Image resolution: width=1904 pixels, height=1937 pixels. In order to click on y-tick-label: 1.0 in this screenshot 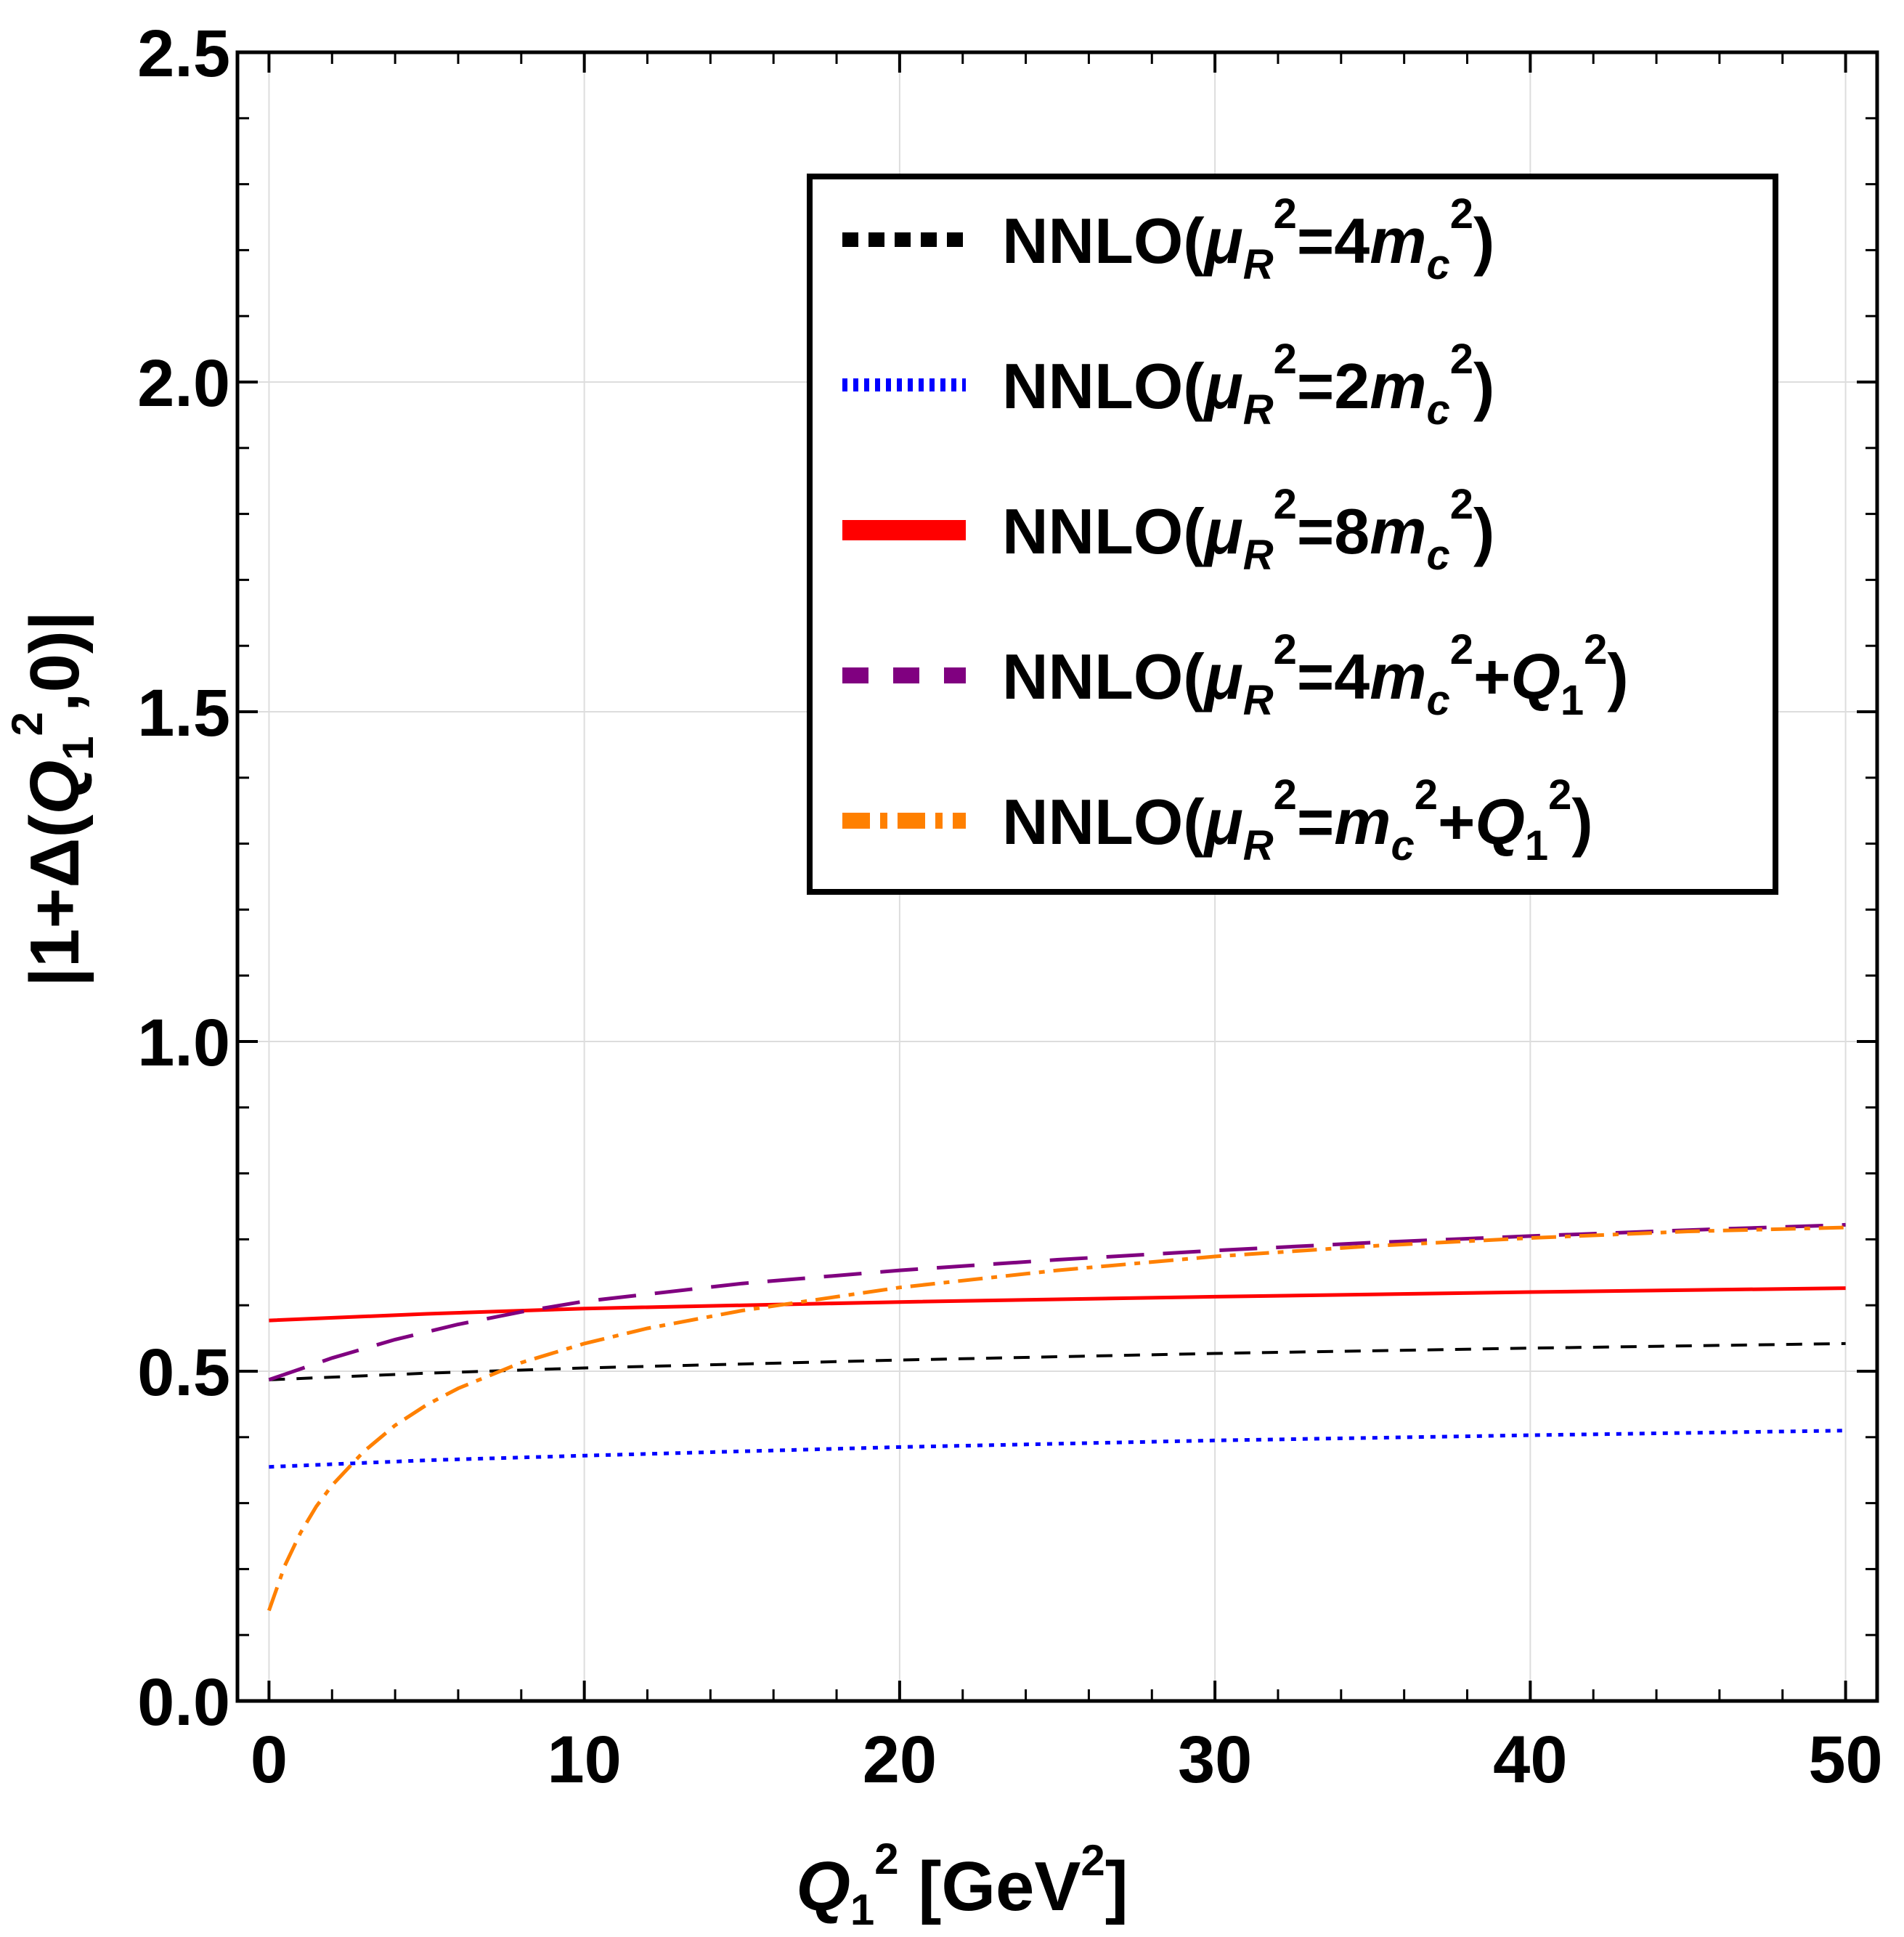, I will do `click(183, 1043)`.